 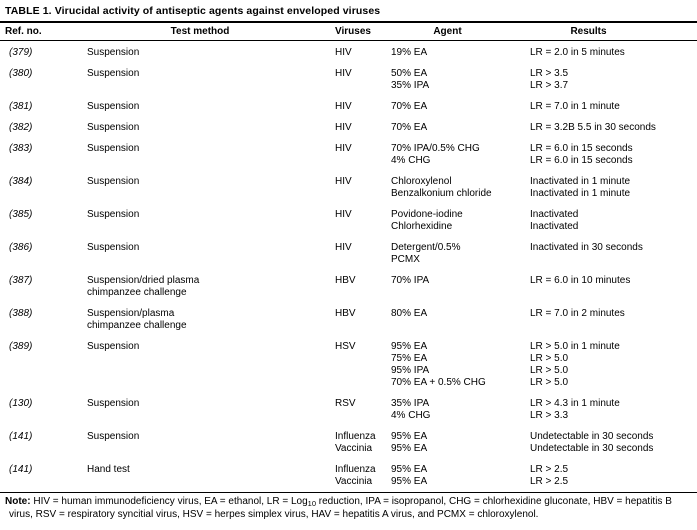 What do you see at coordinates (211, 476) in the screenshot?
I see `test-method-cell: Hand test` at bounding box center [211, 476].